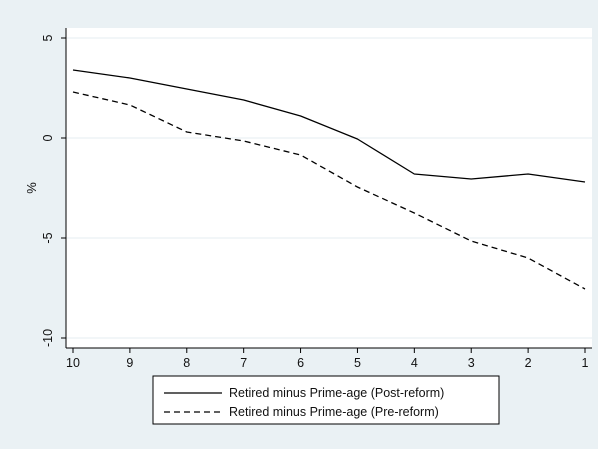  What do you see at coordinates (186, 363) in the screenshot?
I see `x-tick-label-2: 8` at bounding box center [186, 363].